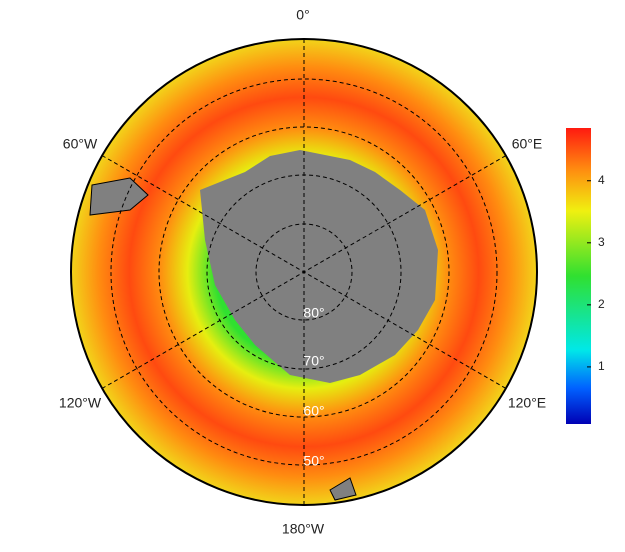 The width and height of the screenshot is (625, 552). Describe the element at coordinates (313, 361) in the screenshot. I see `lat-label: 70°` at that location.